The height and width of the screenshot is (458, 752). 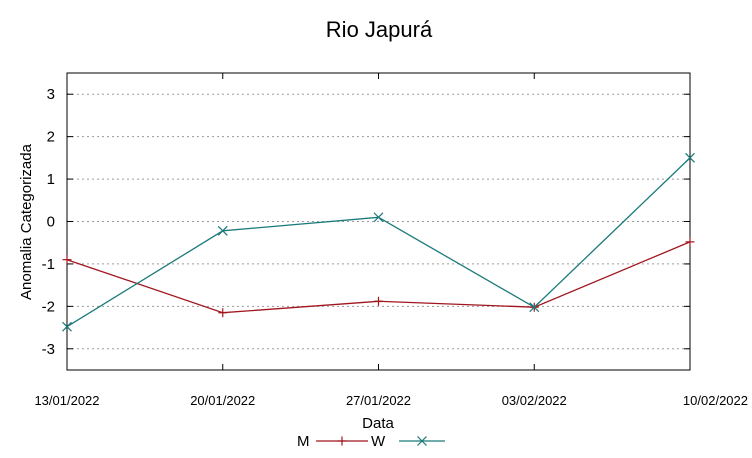 I want to click on chart-title: Rio Japurá, so click(x=379, y=29).